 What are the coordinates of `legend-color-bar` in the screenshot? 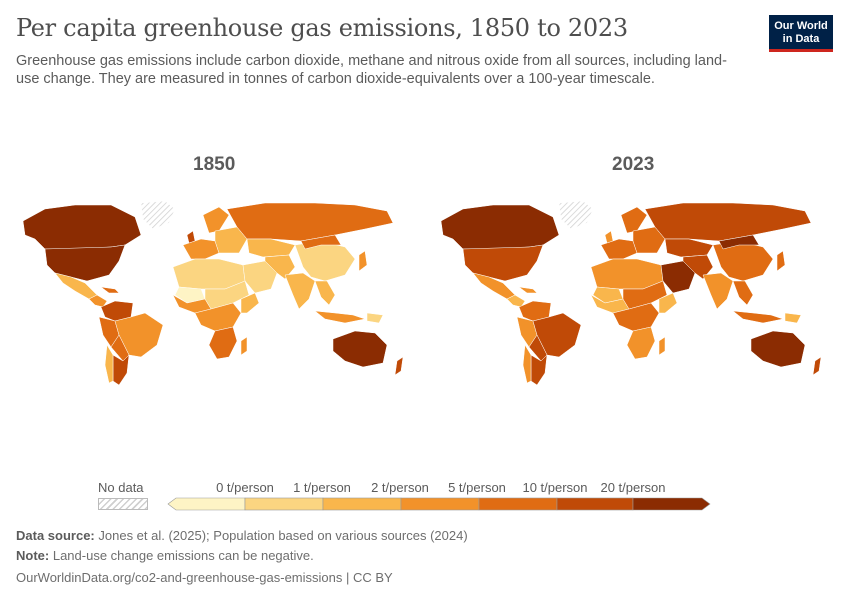 It's located at (440, 504).